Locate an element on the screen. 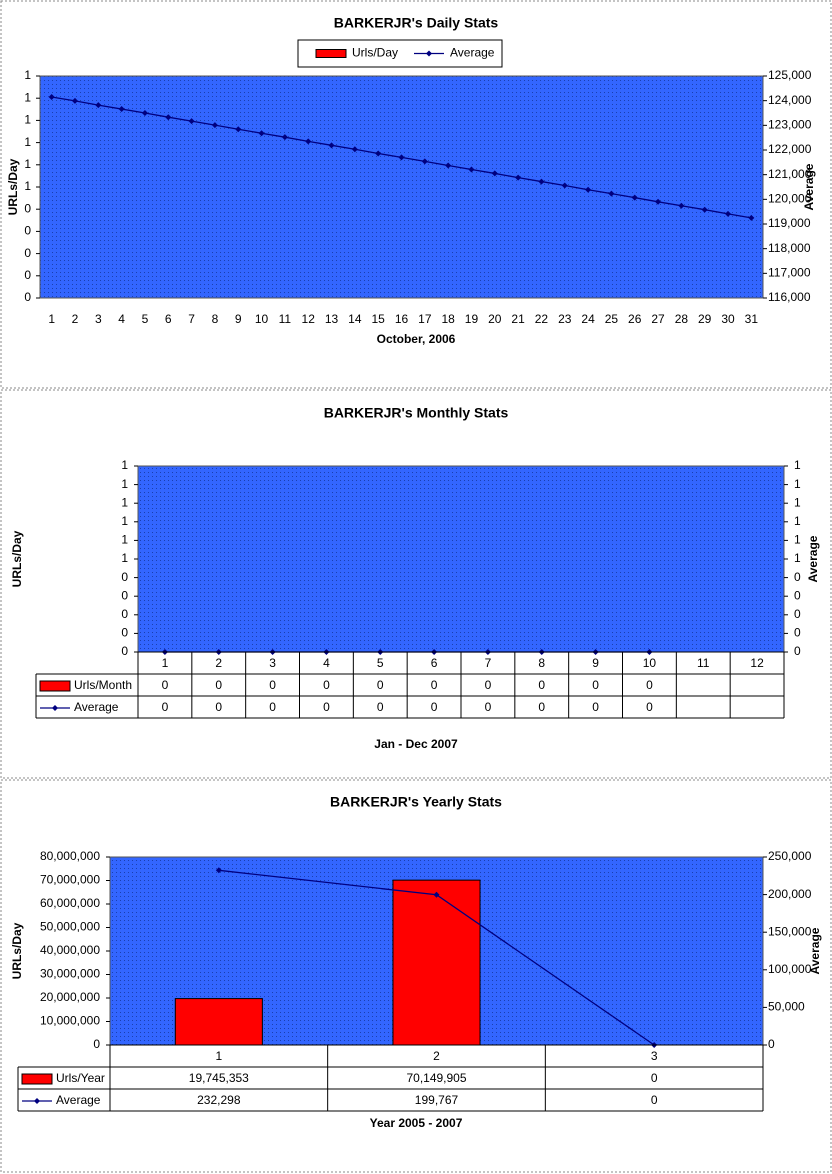 Image resolution: width=832 pixels, height=1174 pixels. x-tick-label: 20 is located at coordinates (495, 319).